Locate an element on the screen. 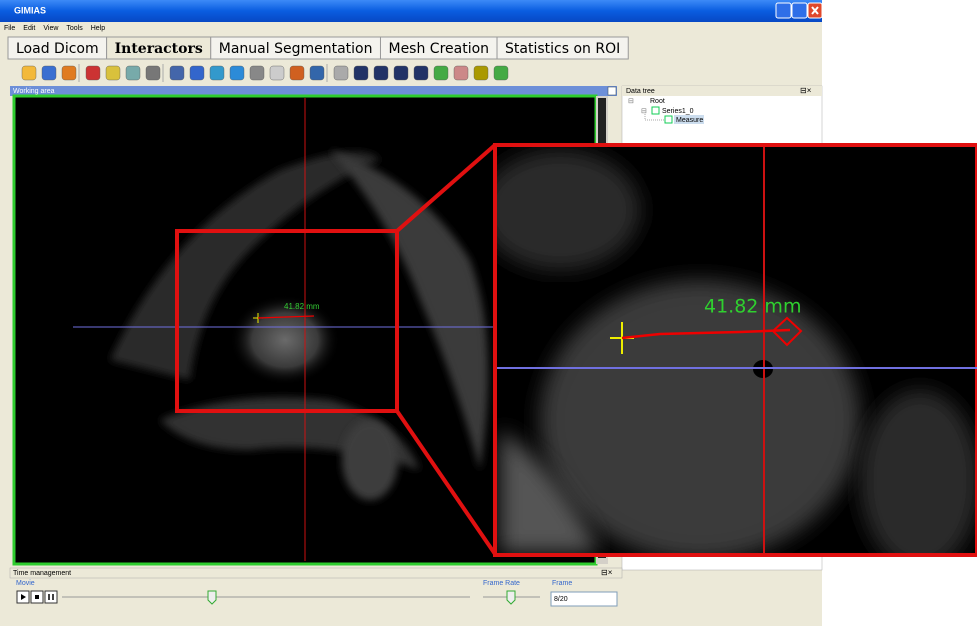 The width and height of the screenshot is (977, 626). tab: Interactors is located at coordinates (159, 48).